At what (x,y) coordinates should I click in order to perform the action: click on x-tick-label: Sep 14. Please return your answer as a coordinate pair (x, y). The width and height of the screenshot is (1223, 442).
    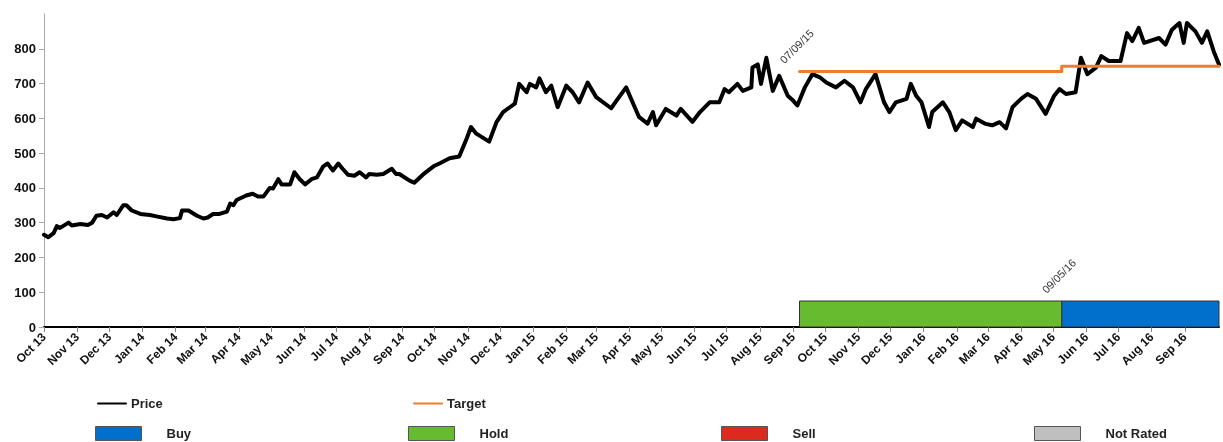
    Looking at the image, I should click on (389, 348).